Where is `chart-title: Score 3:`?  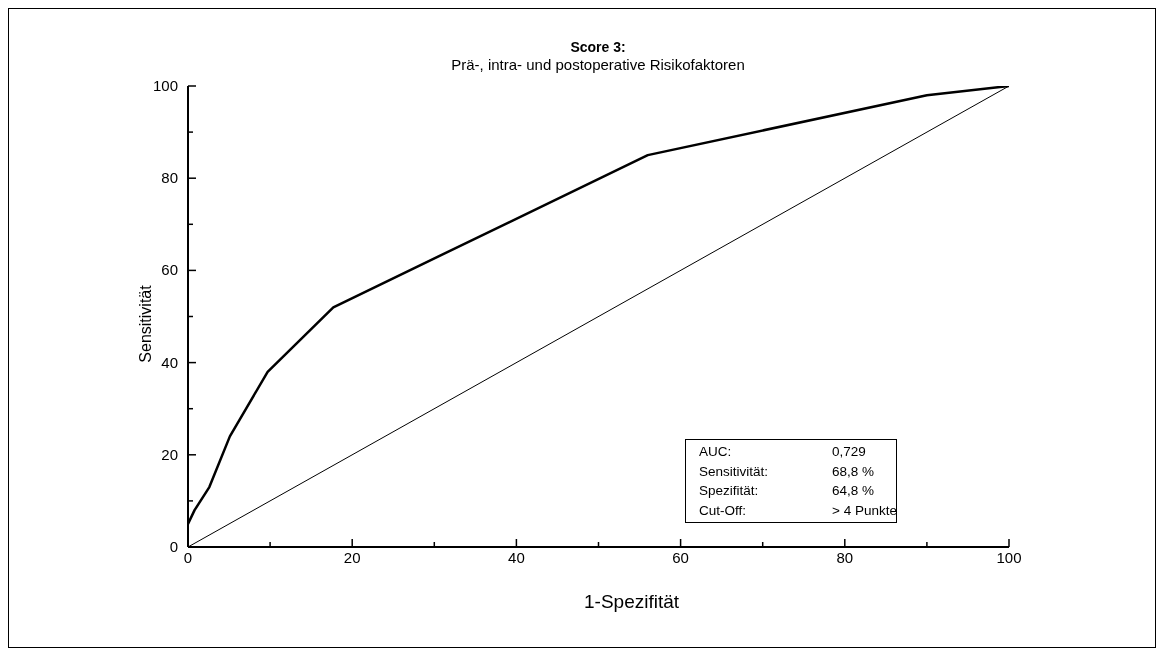 chart-title: Score 3: is located at coordinates (598, 47).